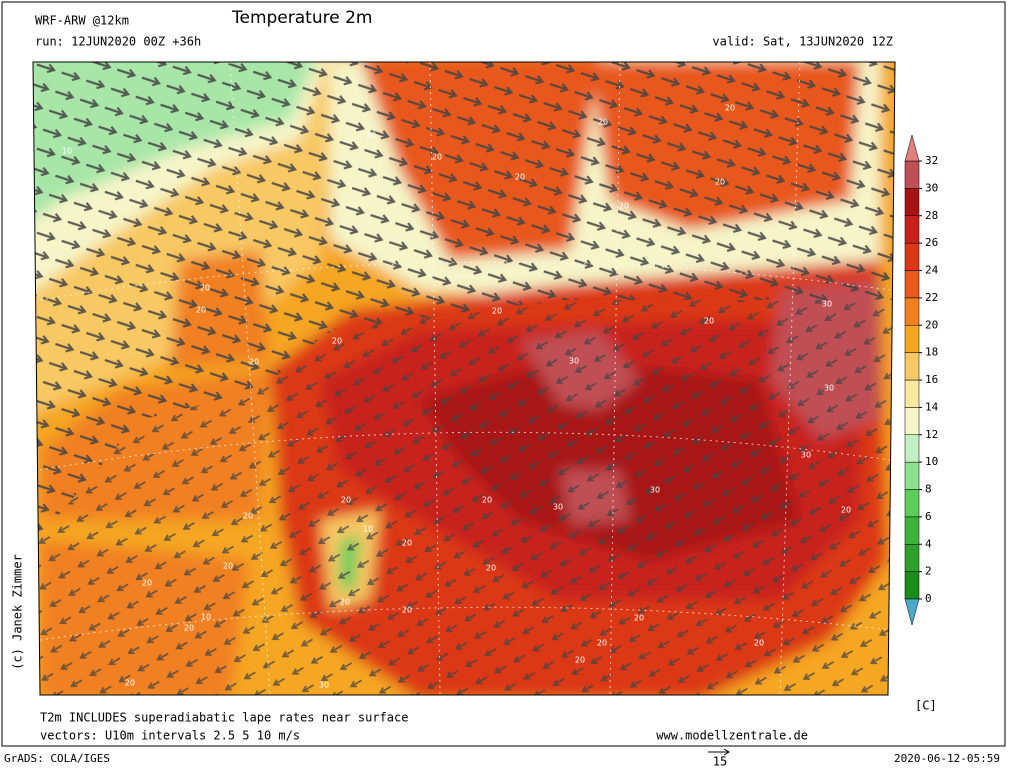  Describe the element at coordinates (931, 352) in the screenshot. I see `colorbar-label: 18` at that location.